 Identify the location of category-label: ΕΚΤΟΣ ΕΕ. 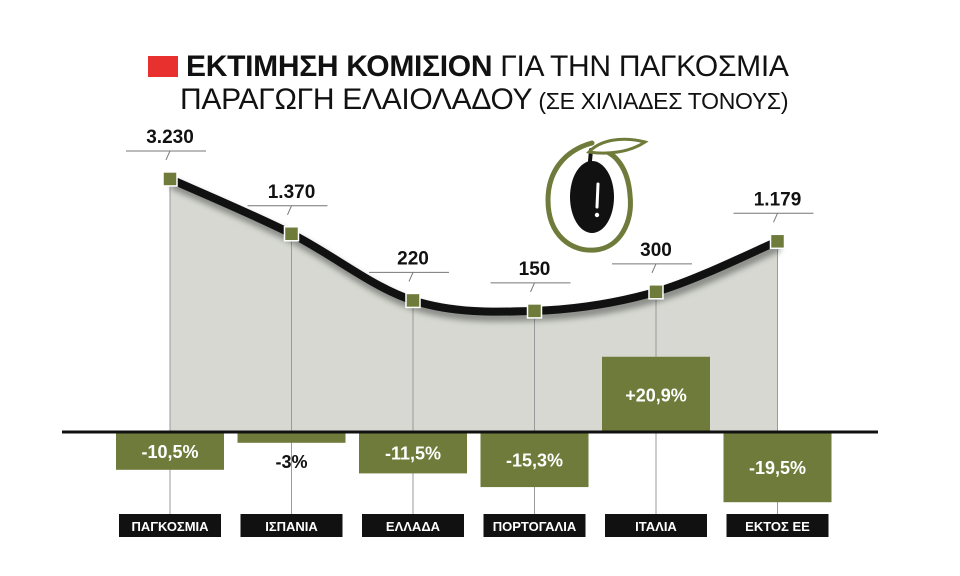
(777, 526).